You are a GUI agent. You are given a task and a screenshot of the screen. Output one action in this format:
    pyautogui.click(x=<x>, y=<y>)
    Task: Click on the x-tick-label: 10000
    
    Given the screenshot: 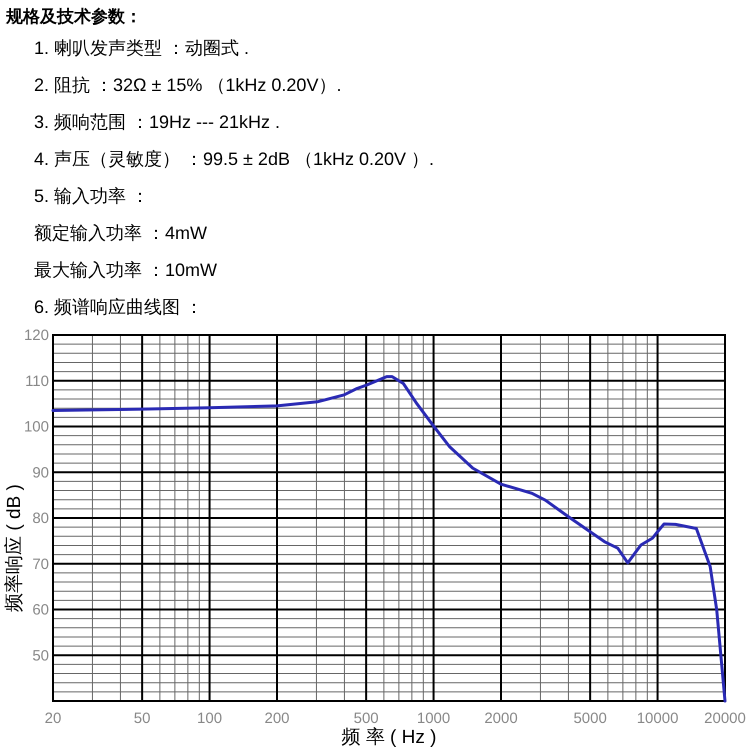 What is the action you would take?
    pyautogui.click(x=657, y=718)
    